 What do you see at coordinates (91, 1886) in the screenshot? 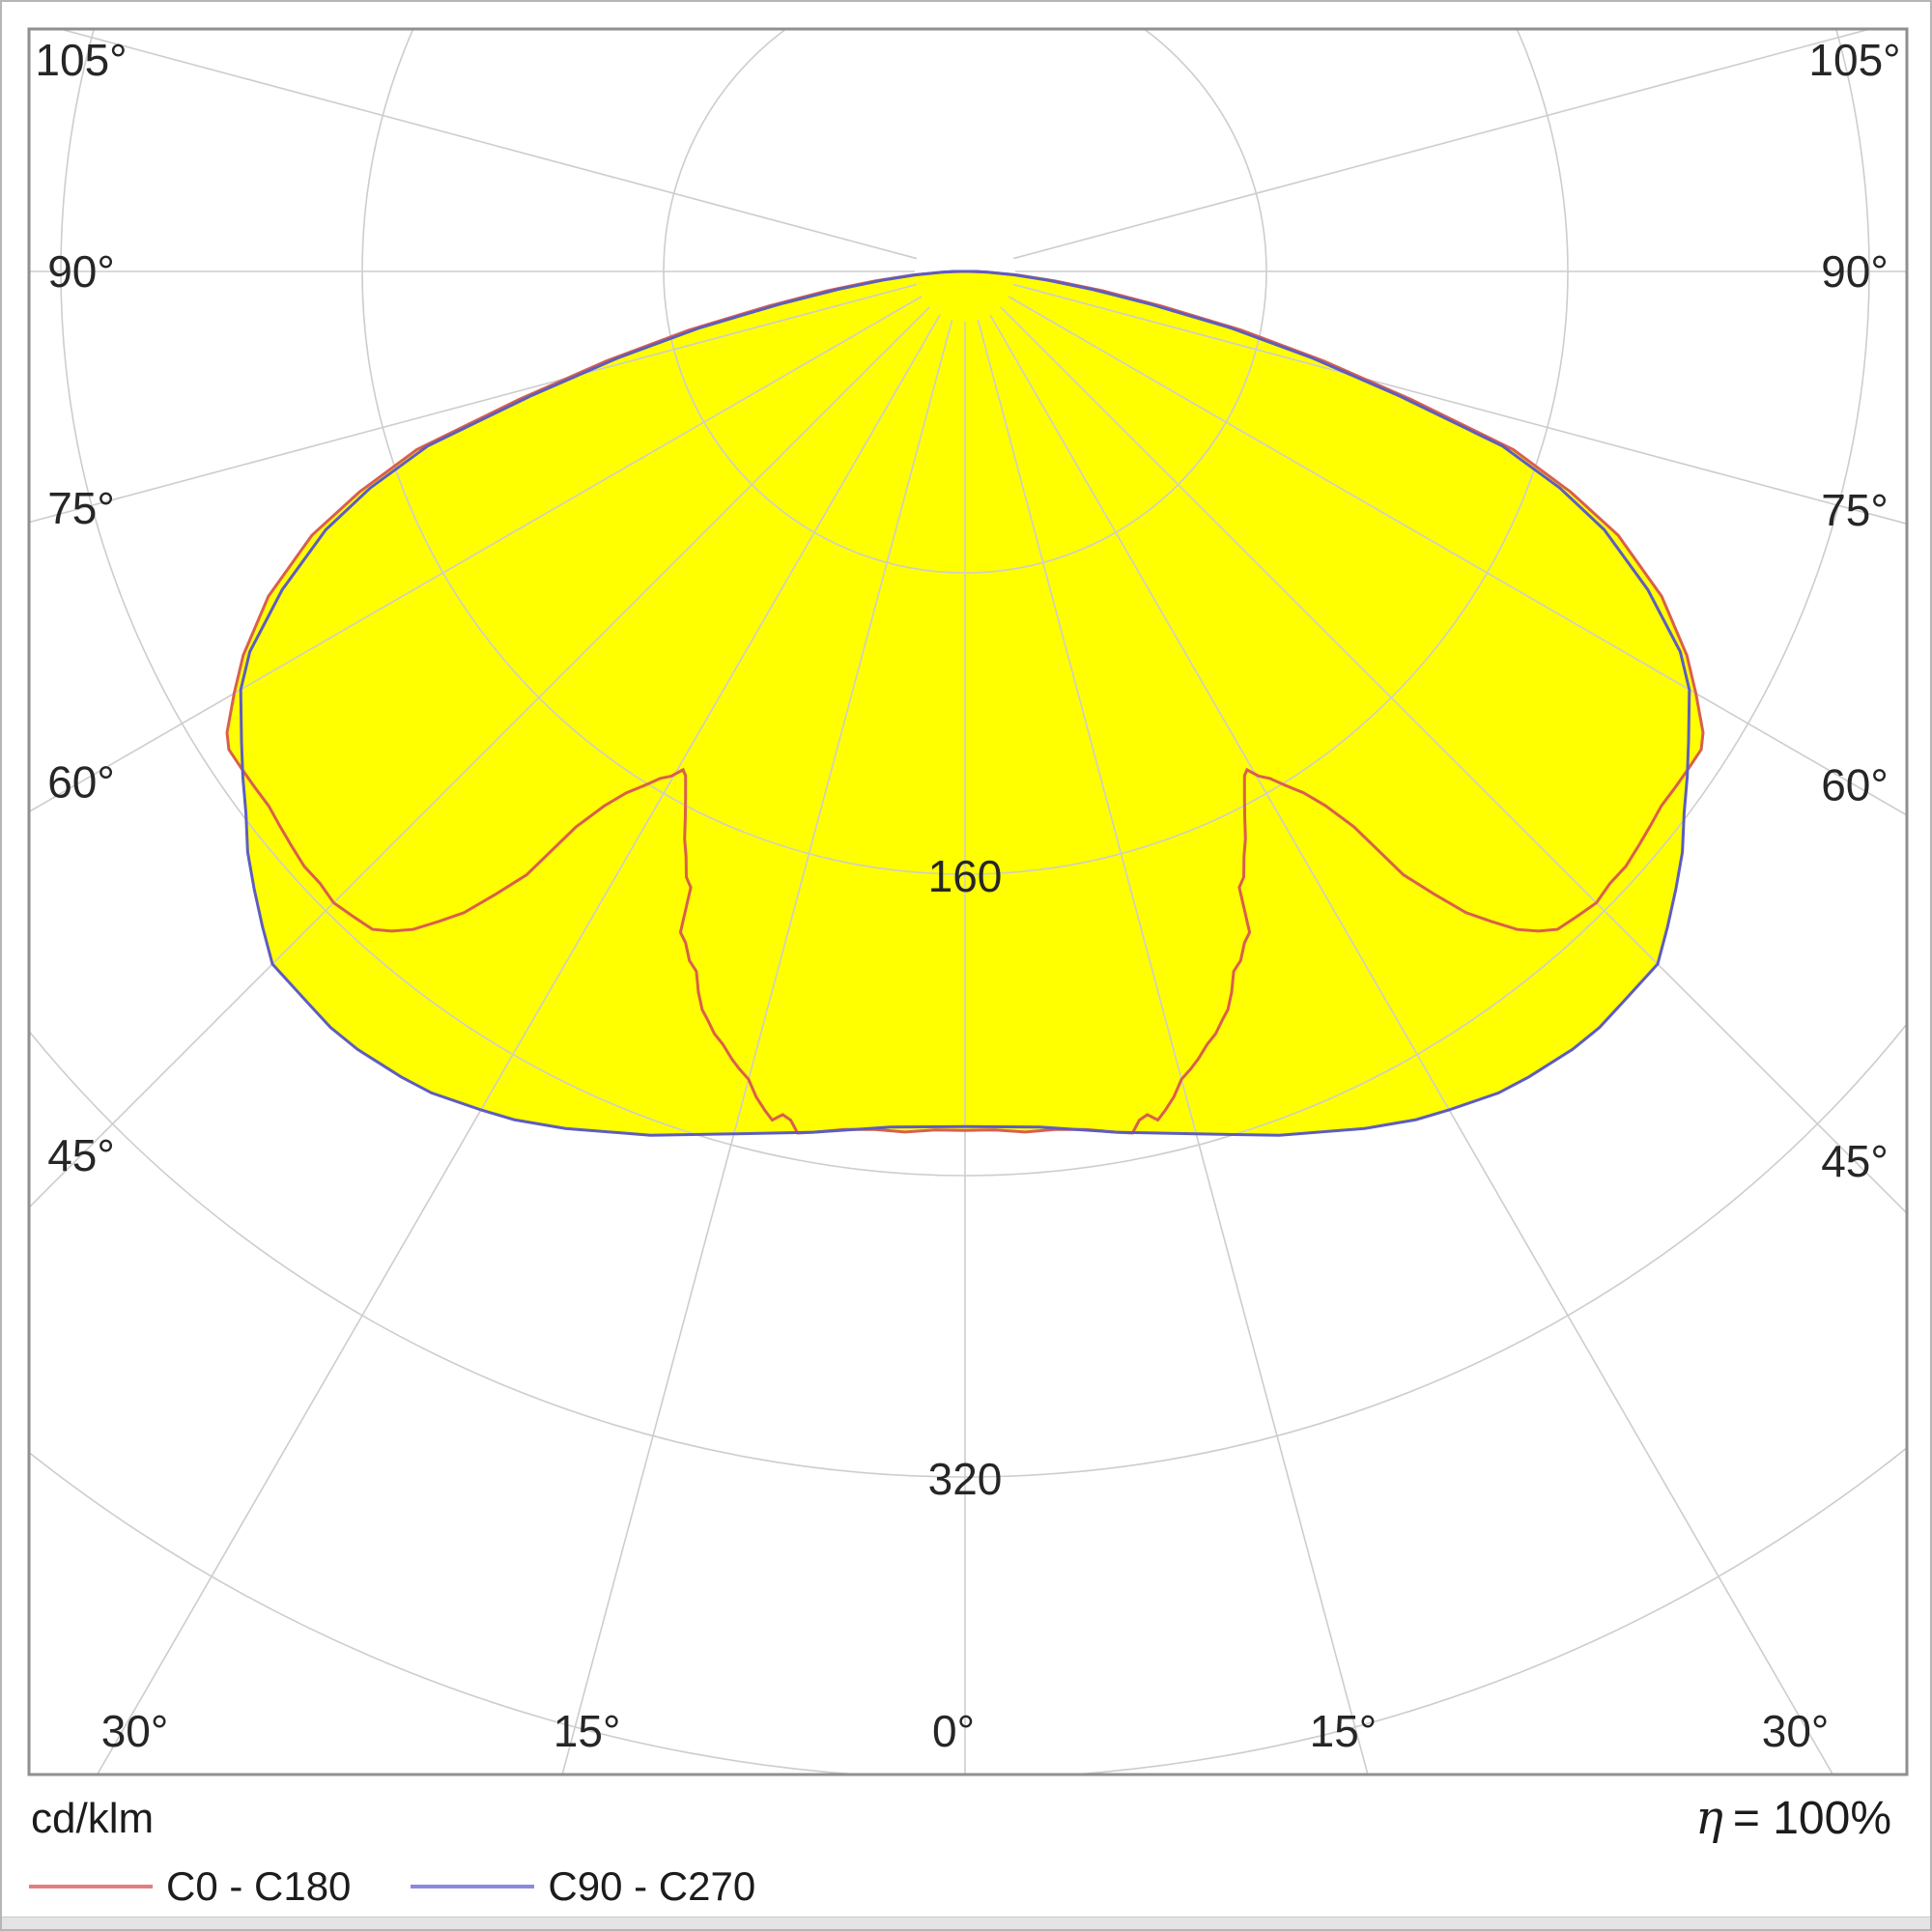
I see `legend-swatch-c0-c180` at bounding box center [91, 1886].